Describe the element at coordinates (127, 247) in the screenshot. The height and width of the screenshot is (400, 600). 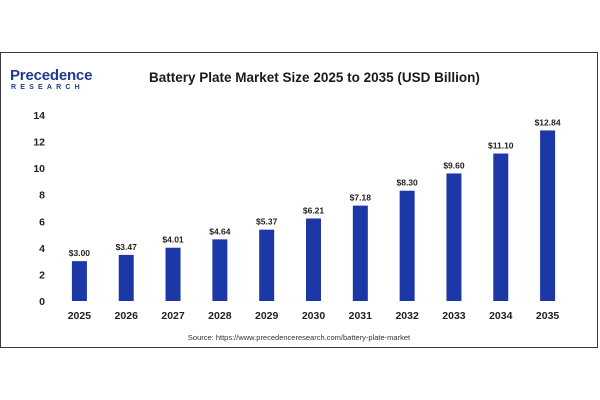
I see `bar-value-label: $3.47` at that location.